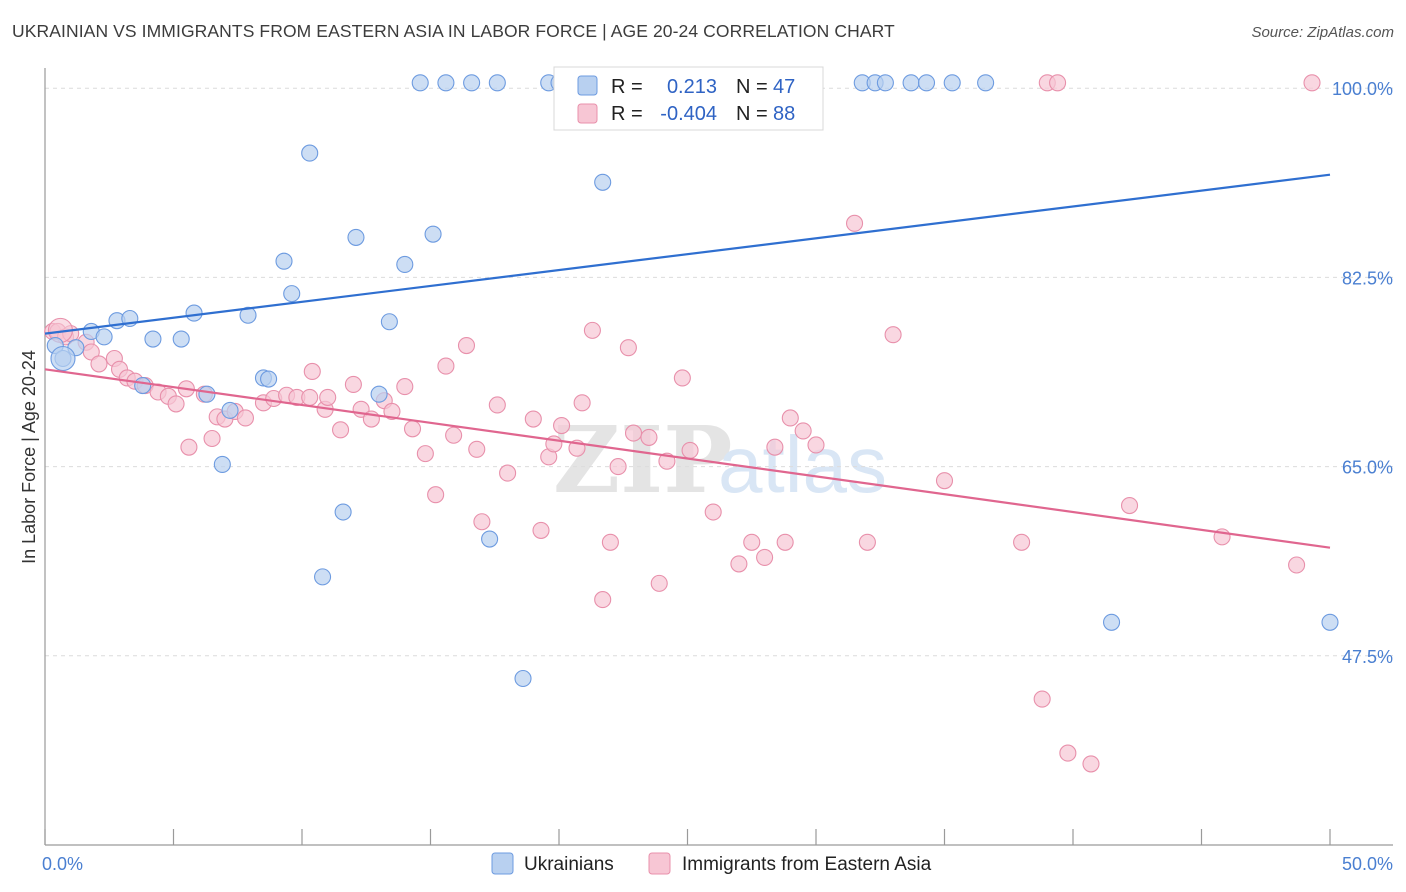  Describe the element at coordinates (784, 87) in the screenshot. I see `legend-n-value-1: 47` at that location.